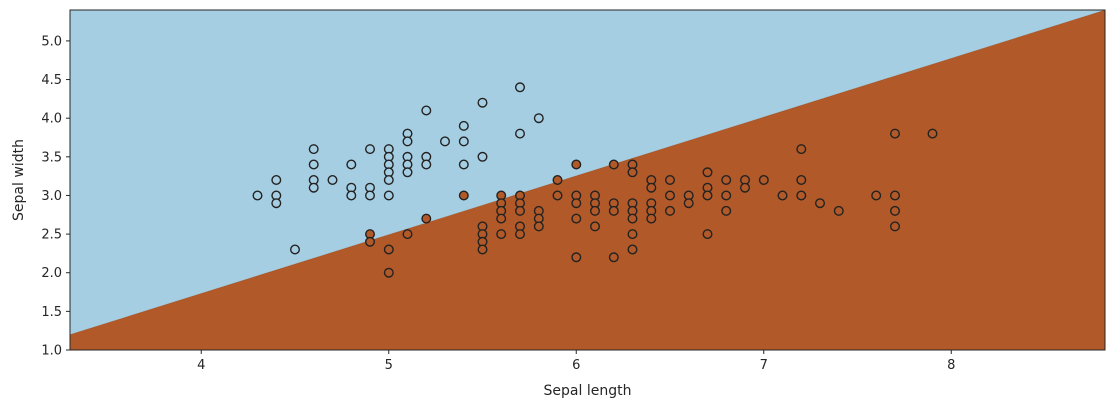 The width and height of the screenshot is (1106, 399). I want to click on x-axis: 4 5 6 7 8, so click(576, 361).